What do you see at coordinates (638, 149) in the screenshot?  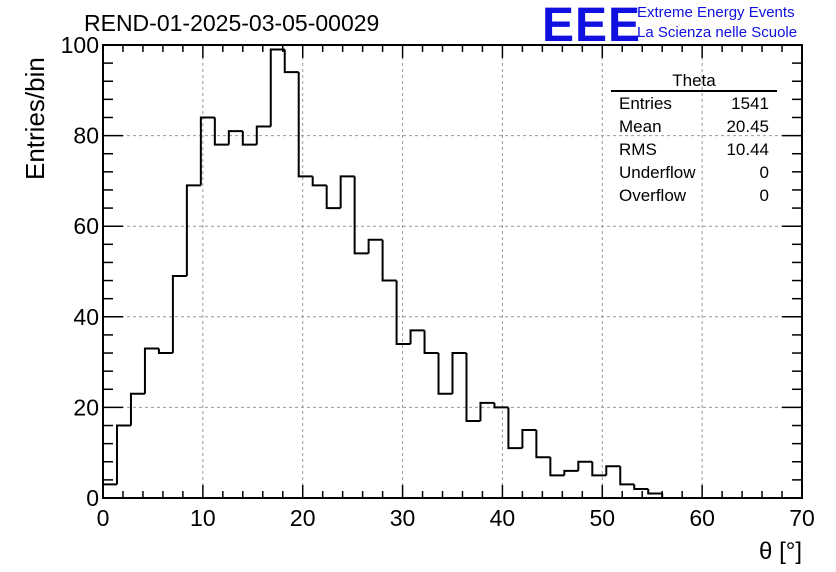 I see `stats-label: RMS` at bounding box center [638, 149].